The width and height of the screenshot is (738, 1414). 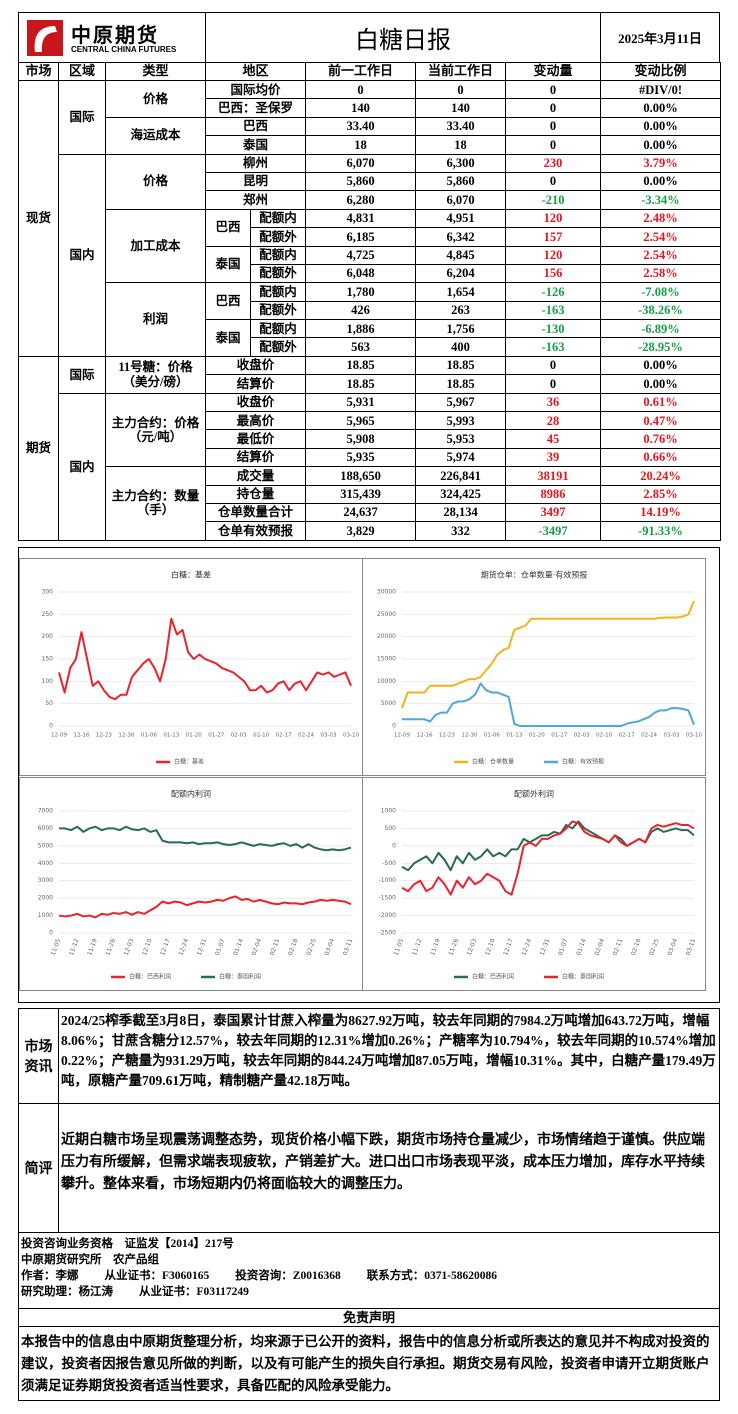 What do you see at coordinates (553, 71) in the screenshot?
I see `column-header: 变动量` at bounding box center [553, 71].